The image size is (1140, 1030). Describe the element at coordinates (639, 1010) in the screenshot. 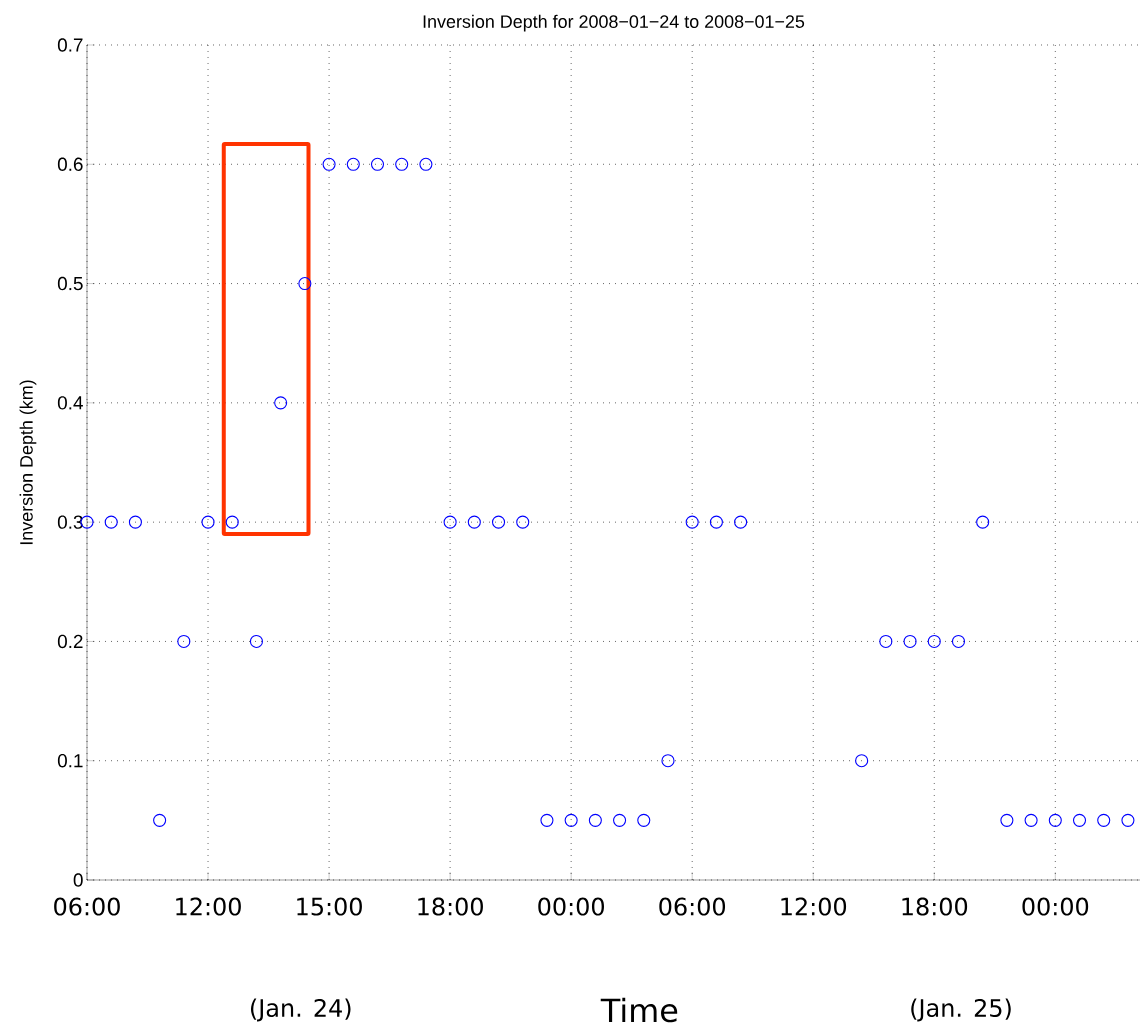

I see `x-axis-title: Time` at that location.